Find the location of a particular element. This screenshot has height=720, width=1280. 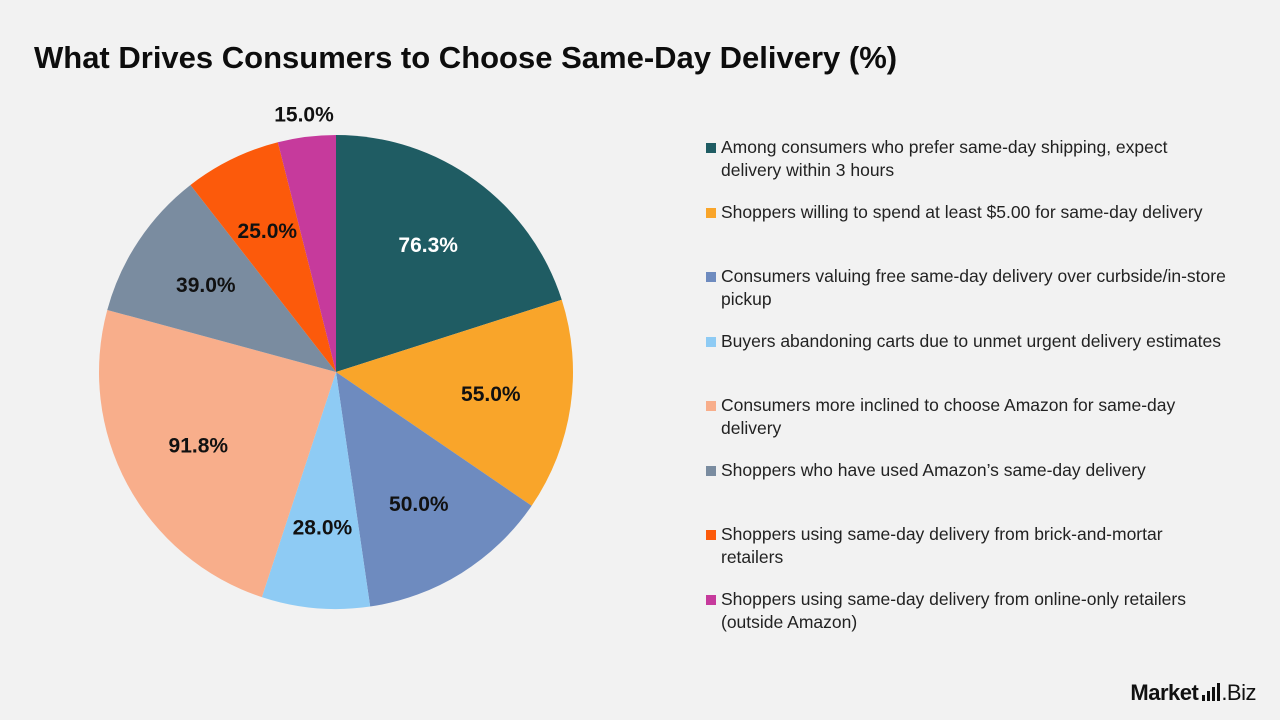

data-label-8: 15.0% is located at coordinates (304, 115).